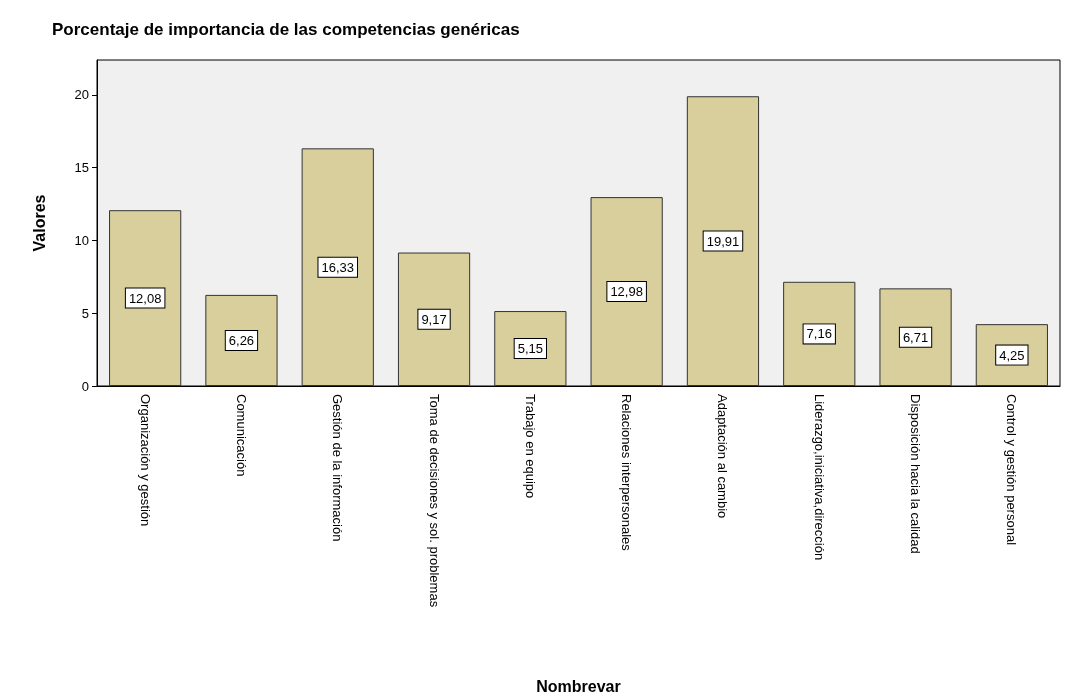 This screenshot has width=1072, height=699. I want to click on data-label: 9,17, so click(434, 319).